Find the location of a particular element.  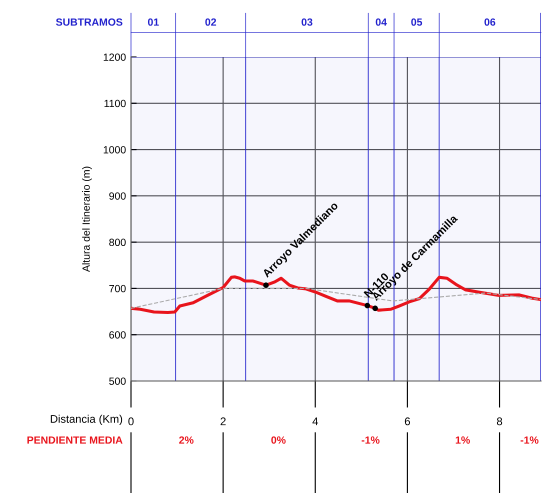

y-tick-label: 600 is located at coordinates (117, 335).